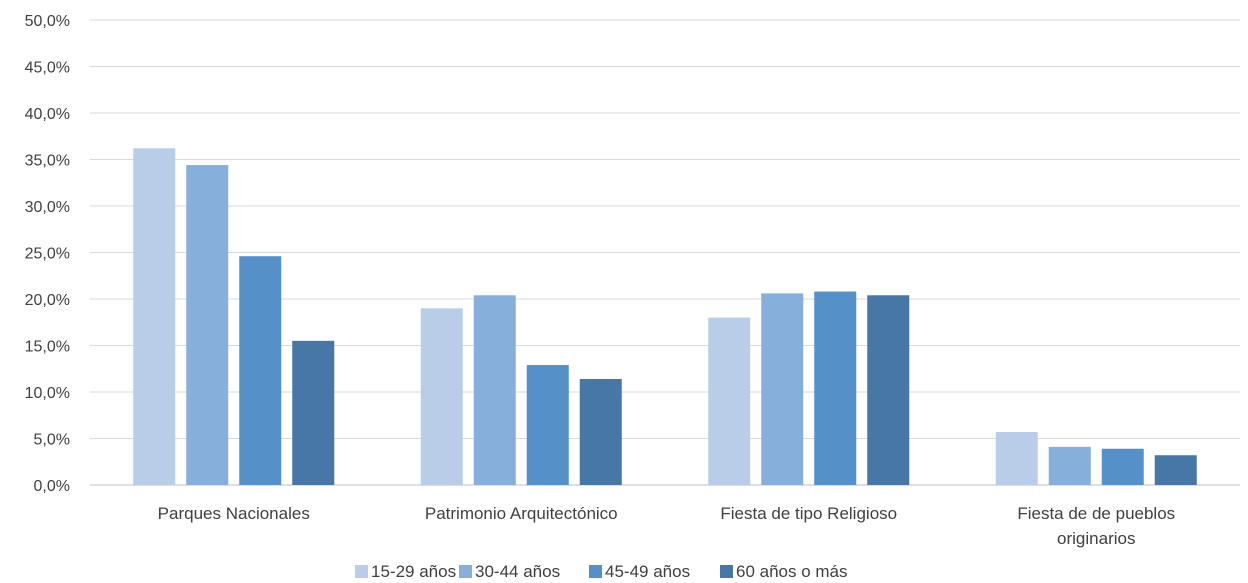  I want to click on legend-label: 60 años o más, so click(792, 571).